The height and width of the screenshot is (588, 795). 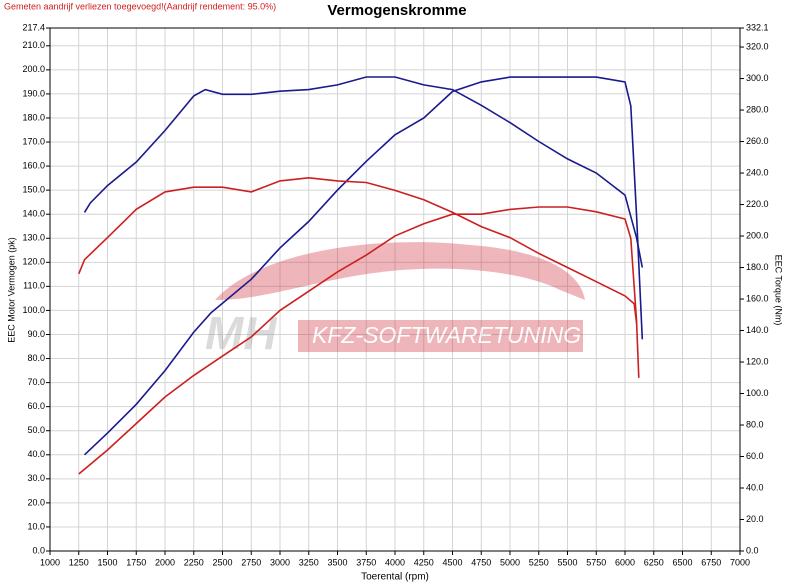 What do you see at coordinates (33, 93) in the screenshot?
I see `y-tick-label: 190.0` at bounding box center [33, 93].